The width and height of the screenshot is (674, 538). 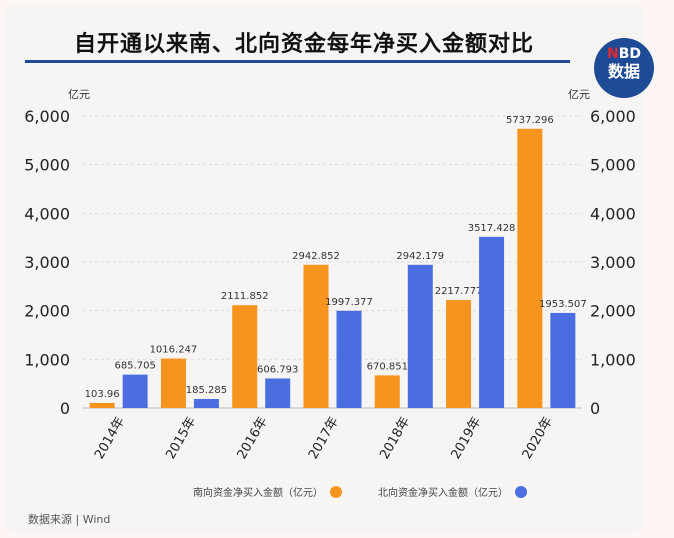 What do you see at coordinates (579, 94) in the screenshot?
I see `y-unit-right: 亿元` at bounding box center [579, 94].